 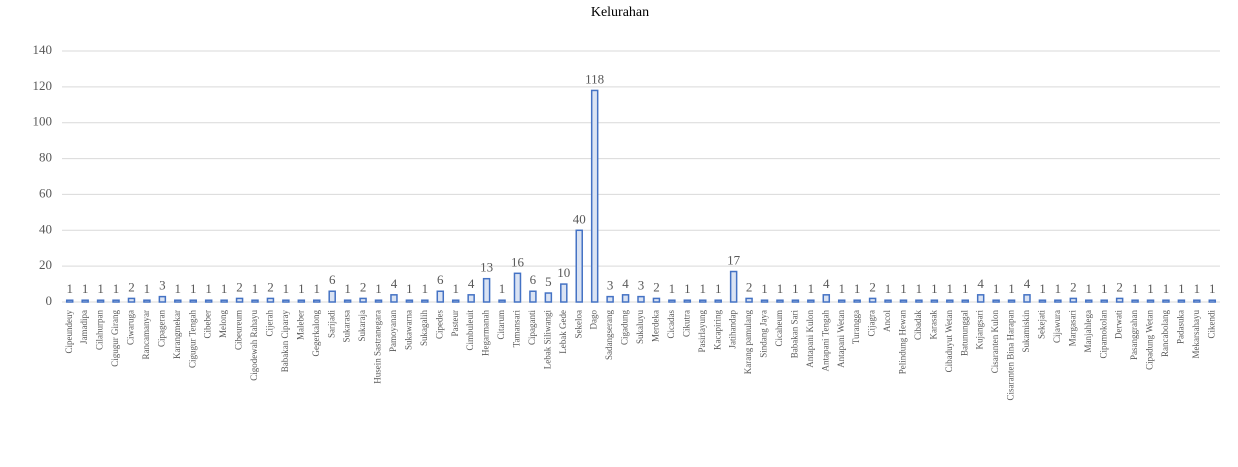 What do you see at coordinates (547, 340) in the screenshot?
I see `x-tick-label: Lebak Siliwangi` at bounding box center [547, 340].